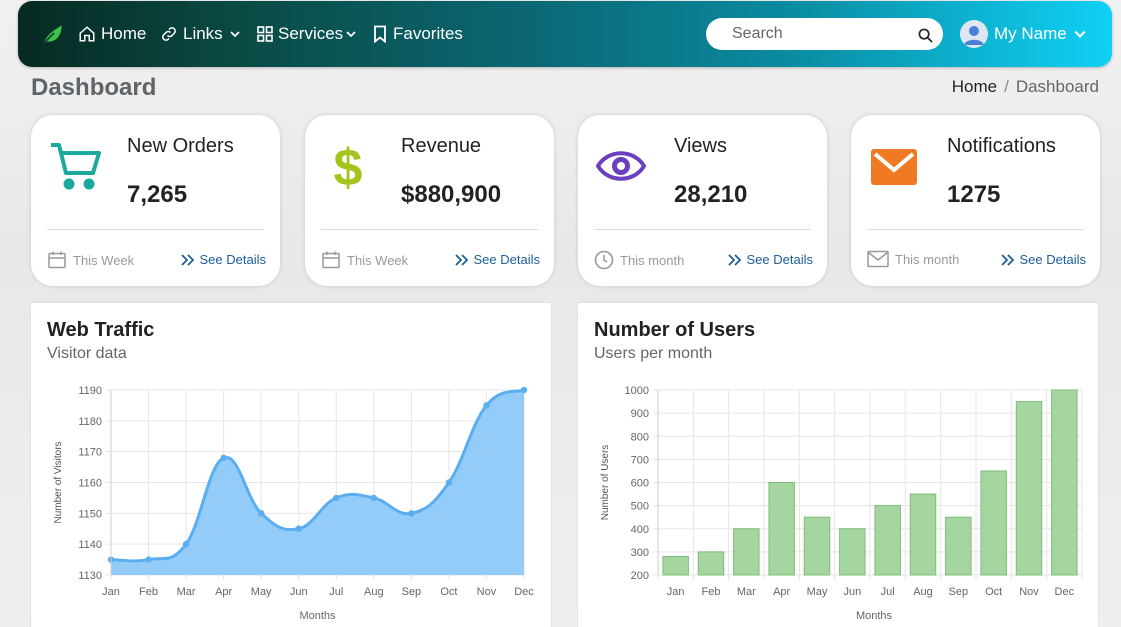 The image size is (1121, 627). Describe the element at coordinates (265, 34) in the screenshot. I see `grid-icon` at that location.